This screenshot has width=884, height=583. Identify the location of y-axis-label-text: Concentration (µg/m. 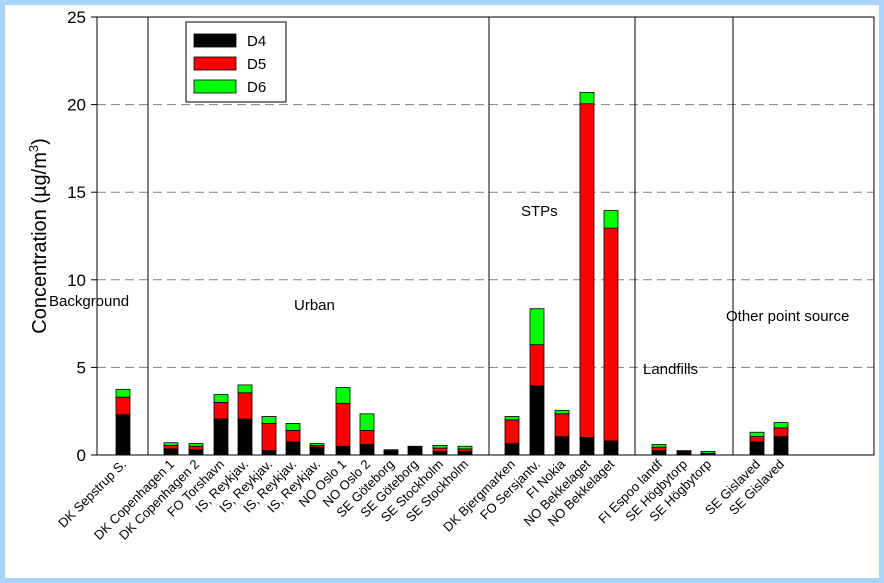
(40, 243).